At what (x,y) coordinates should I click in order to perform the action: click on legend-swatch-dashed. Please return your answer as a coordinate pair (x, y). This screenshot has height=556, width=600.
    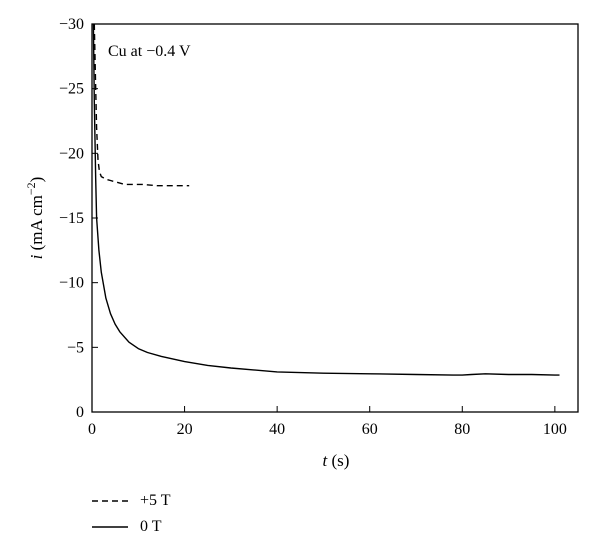
    Looking at the image, I should click on (110, 501).